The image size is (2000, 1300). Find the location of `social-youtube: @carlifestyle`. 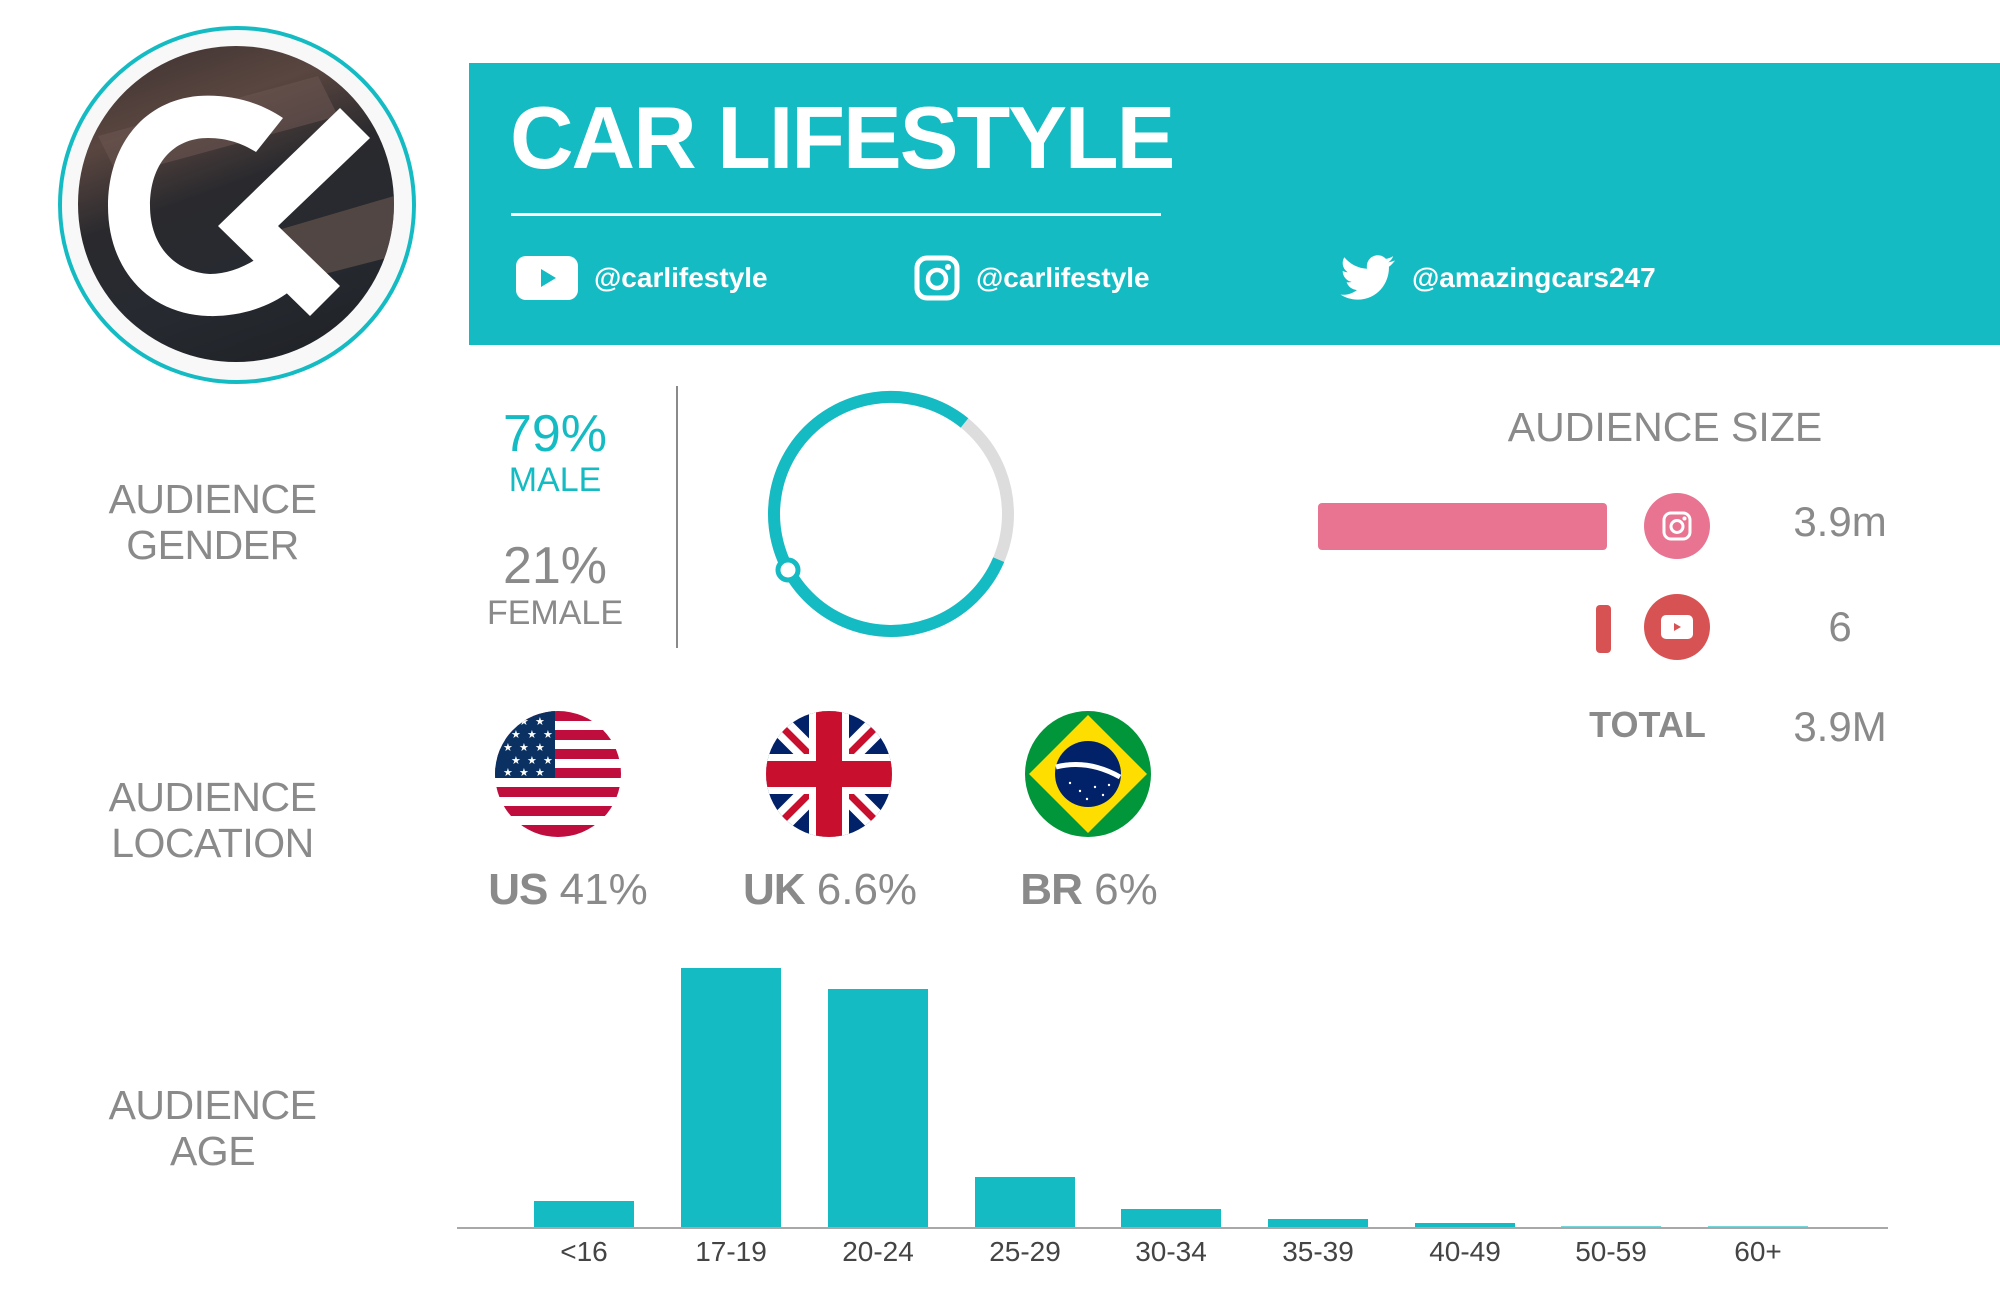

social-youtube: @carlifestyle is located at coordinates (642, 278).